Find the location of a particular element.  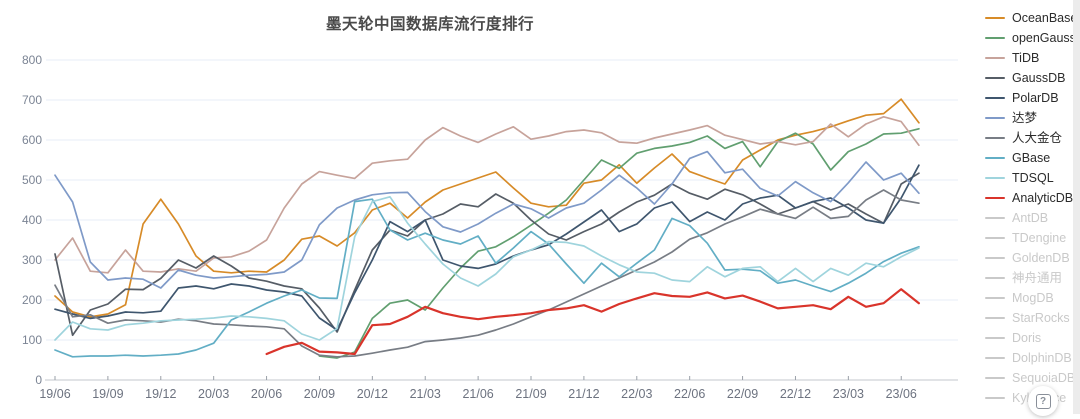

legend-item-达梦: 达梦 is located at coordinates (1031, 118).